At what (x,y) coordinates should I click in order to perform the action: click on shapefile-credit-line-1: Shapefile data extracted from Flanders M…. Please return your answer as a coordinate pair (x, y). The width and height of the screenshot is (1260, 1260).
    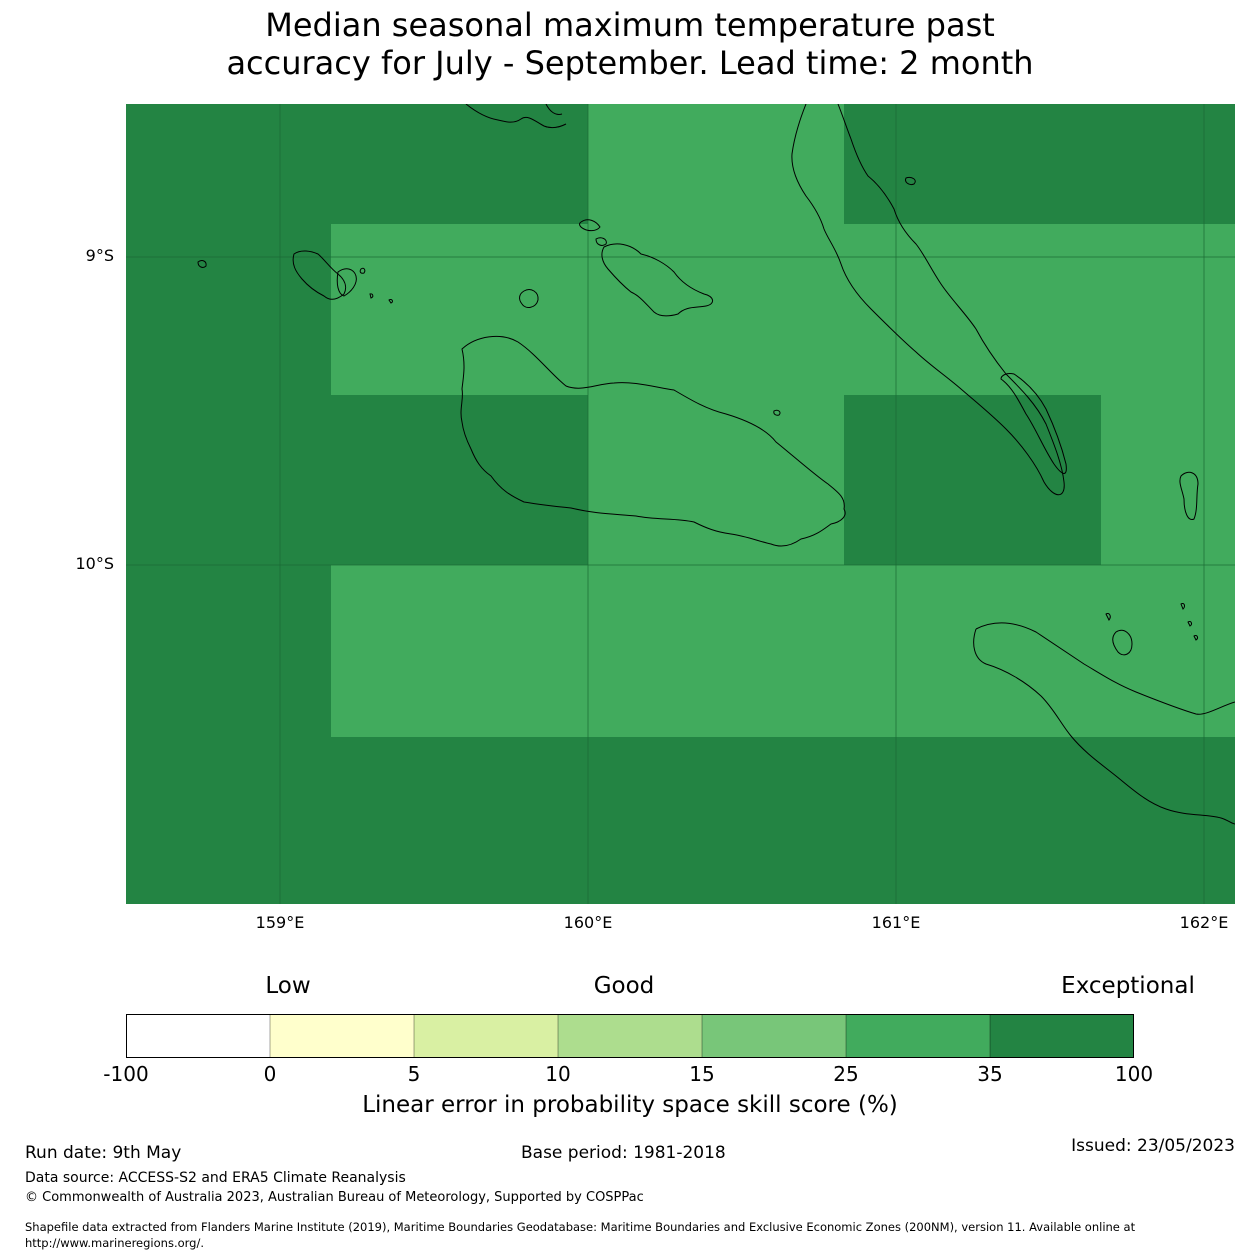
    Looking at the image, I should click on (580, 1227).